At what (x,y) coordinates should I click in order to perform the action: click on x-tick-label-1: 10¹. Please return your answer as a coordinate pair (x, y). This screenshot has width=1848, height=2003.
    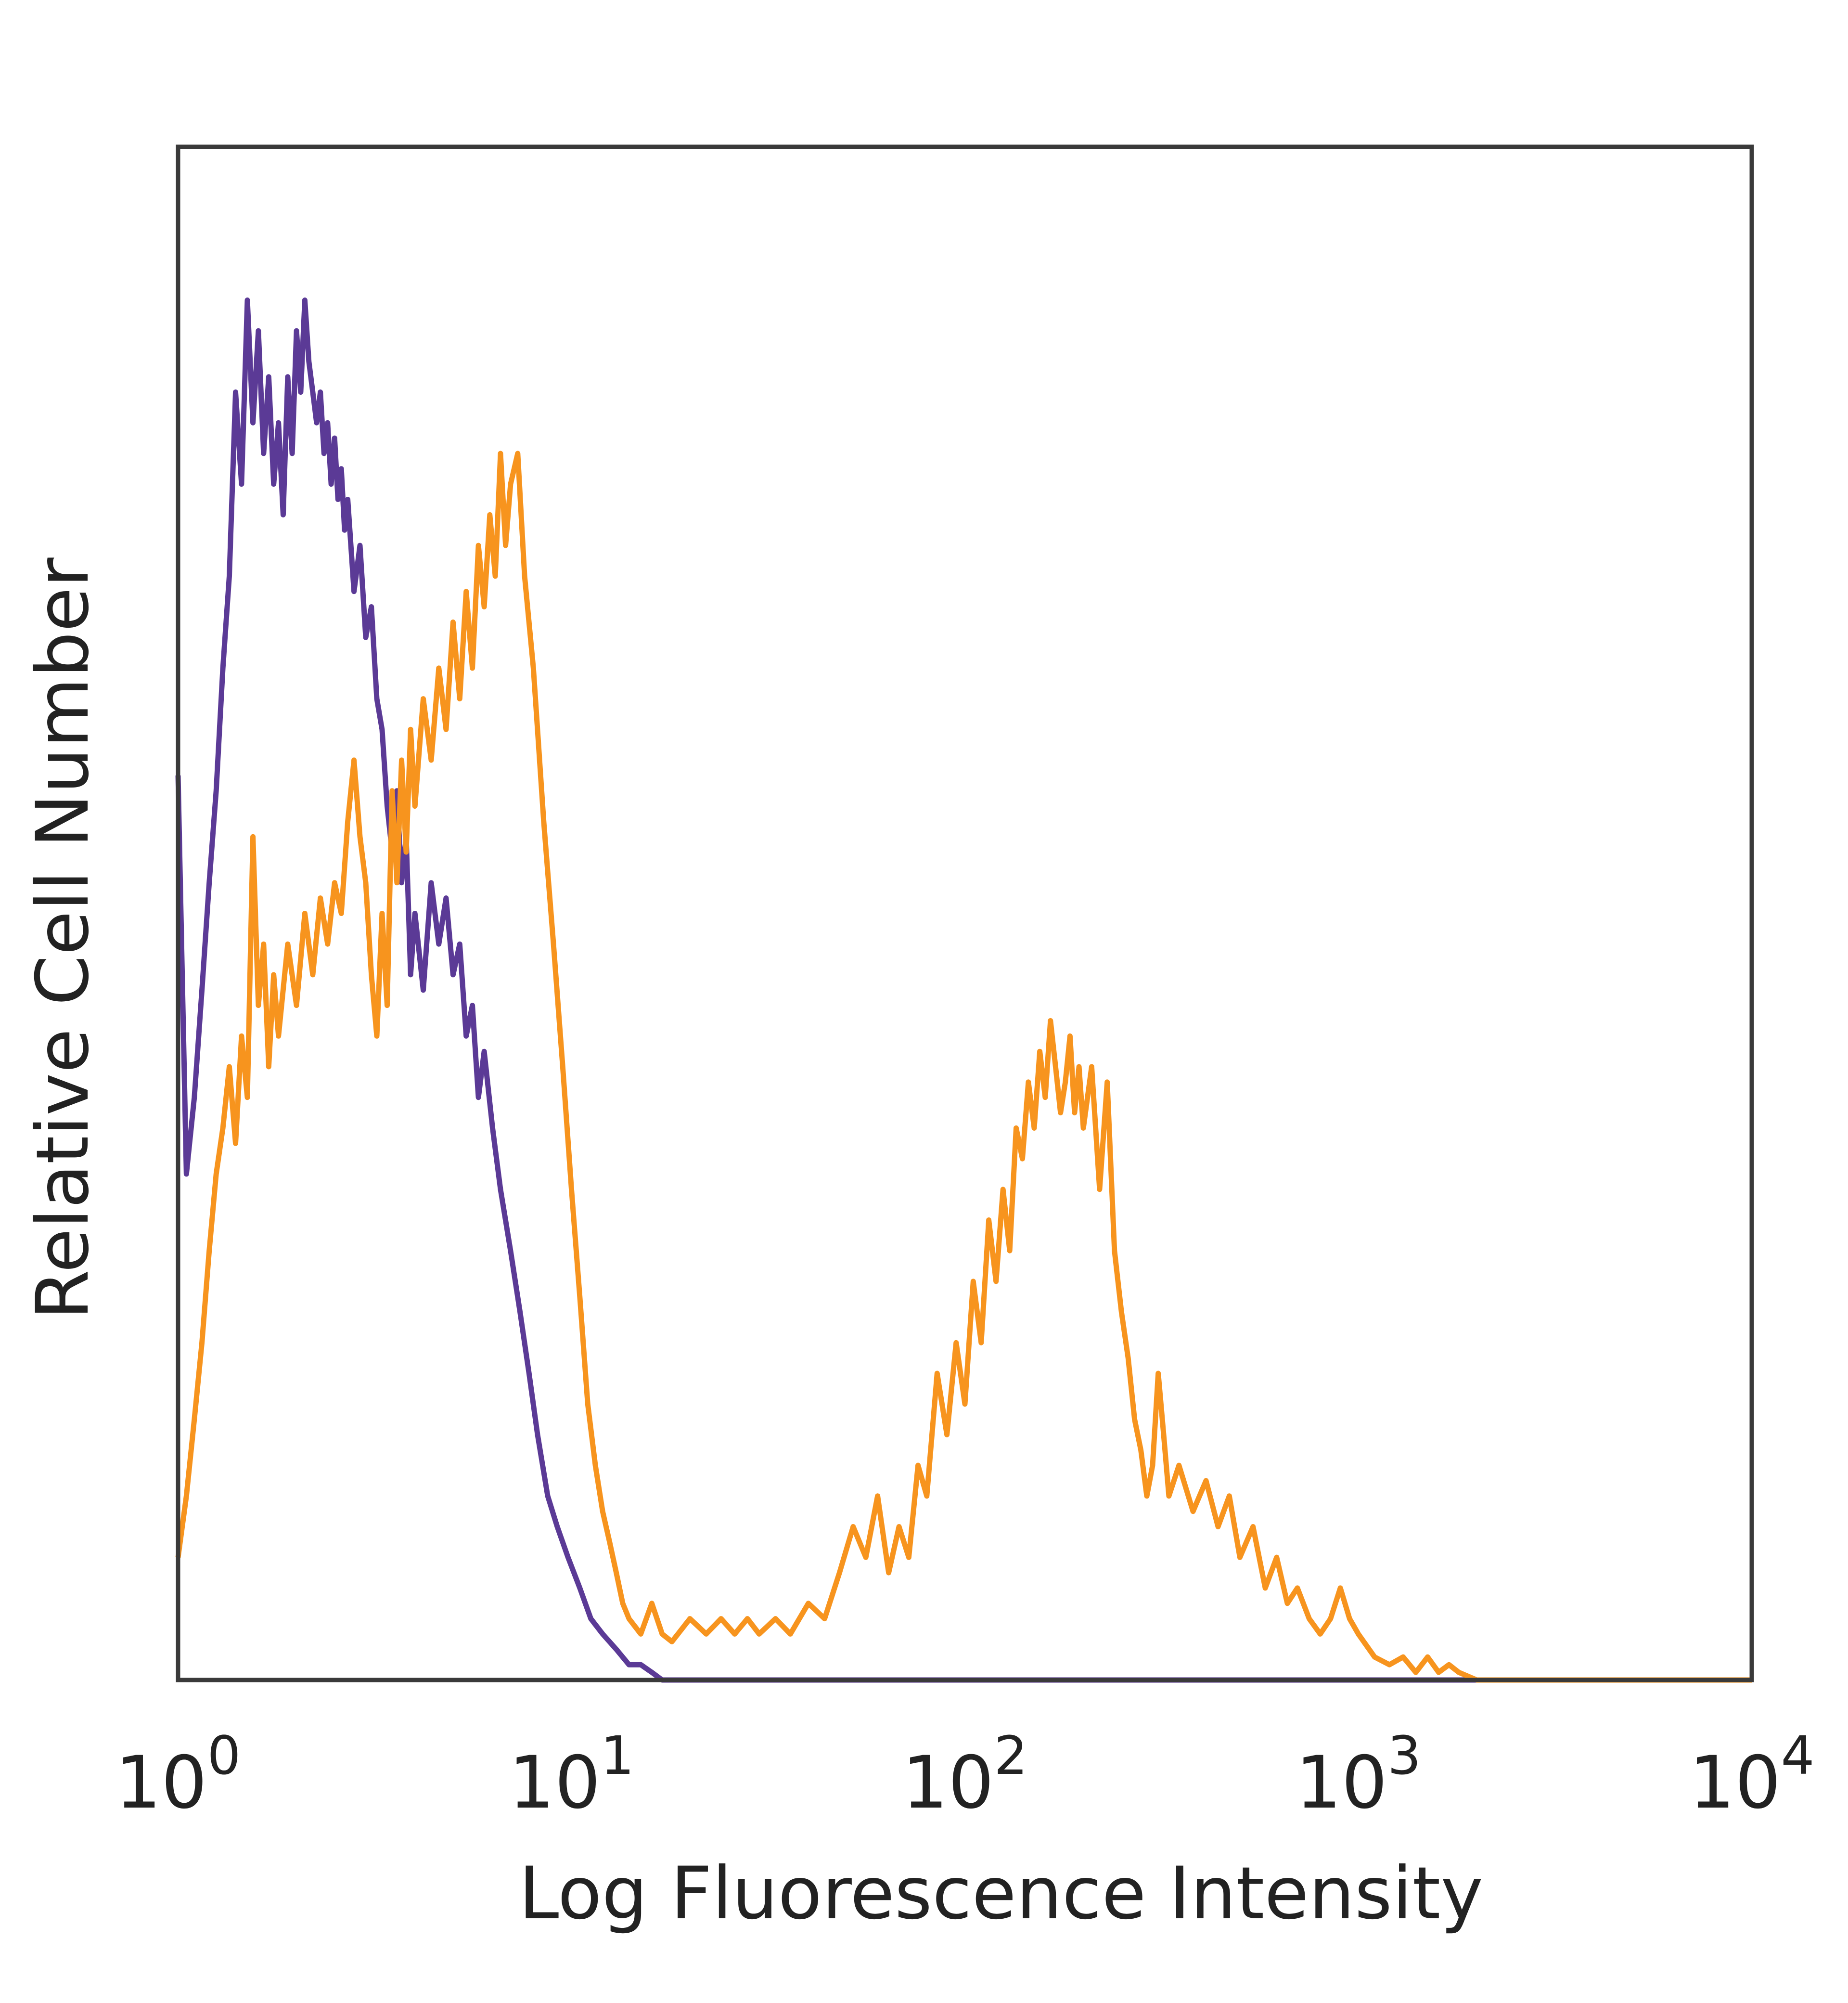
    Looking at the image, I should click on (571, 1775).